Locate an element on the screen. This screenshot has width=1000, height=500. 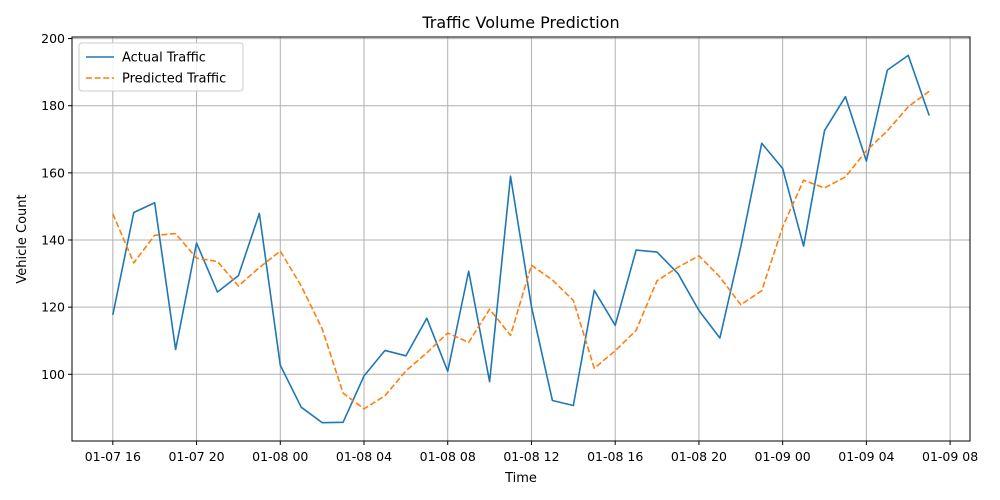
y-tick-label: 180 is located at coordinates (53, 105).